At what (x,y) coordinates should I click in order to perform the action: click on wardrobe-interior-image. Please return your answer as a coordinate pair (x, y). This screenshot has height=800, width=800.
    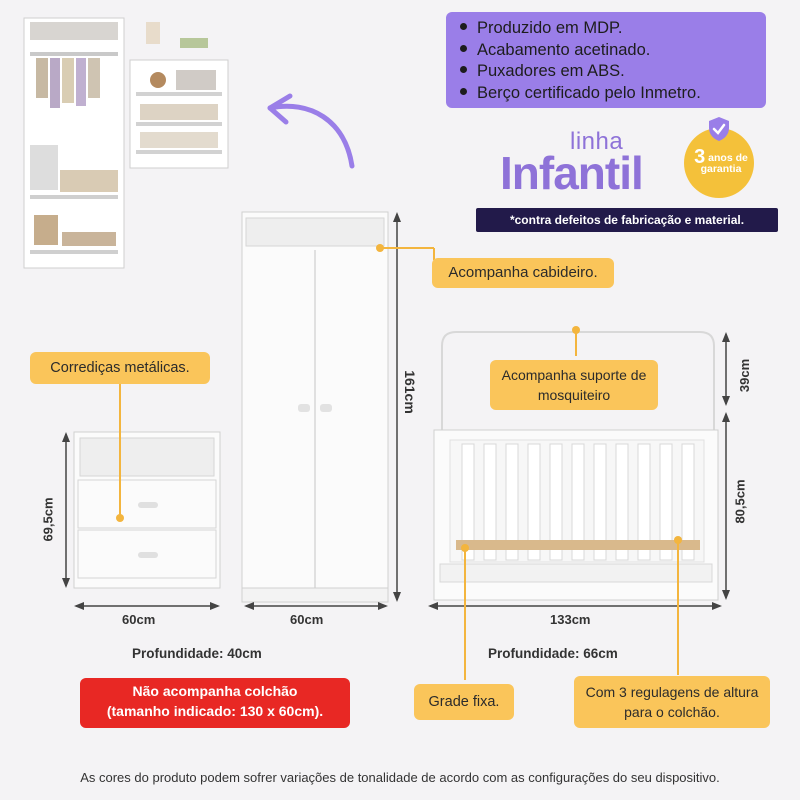
    Looking at the image, I should click on (74, 143).